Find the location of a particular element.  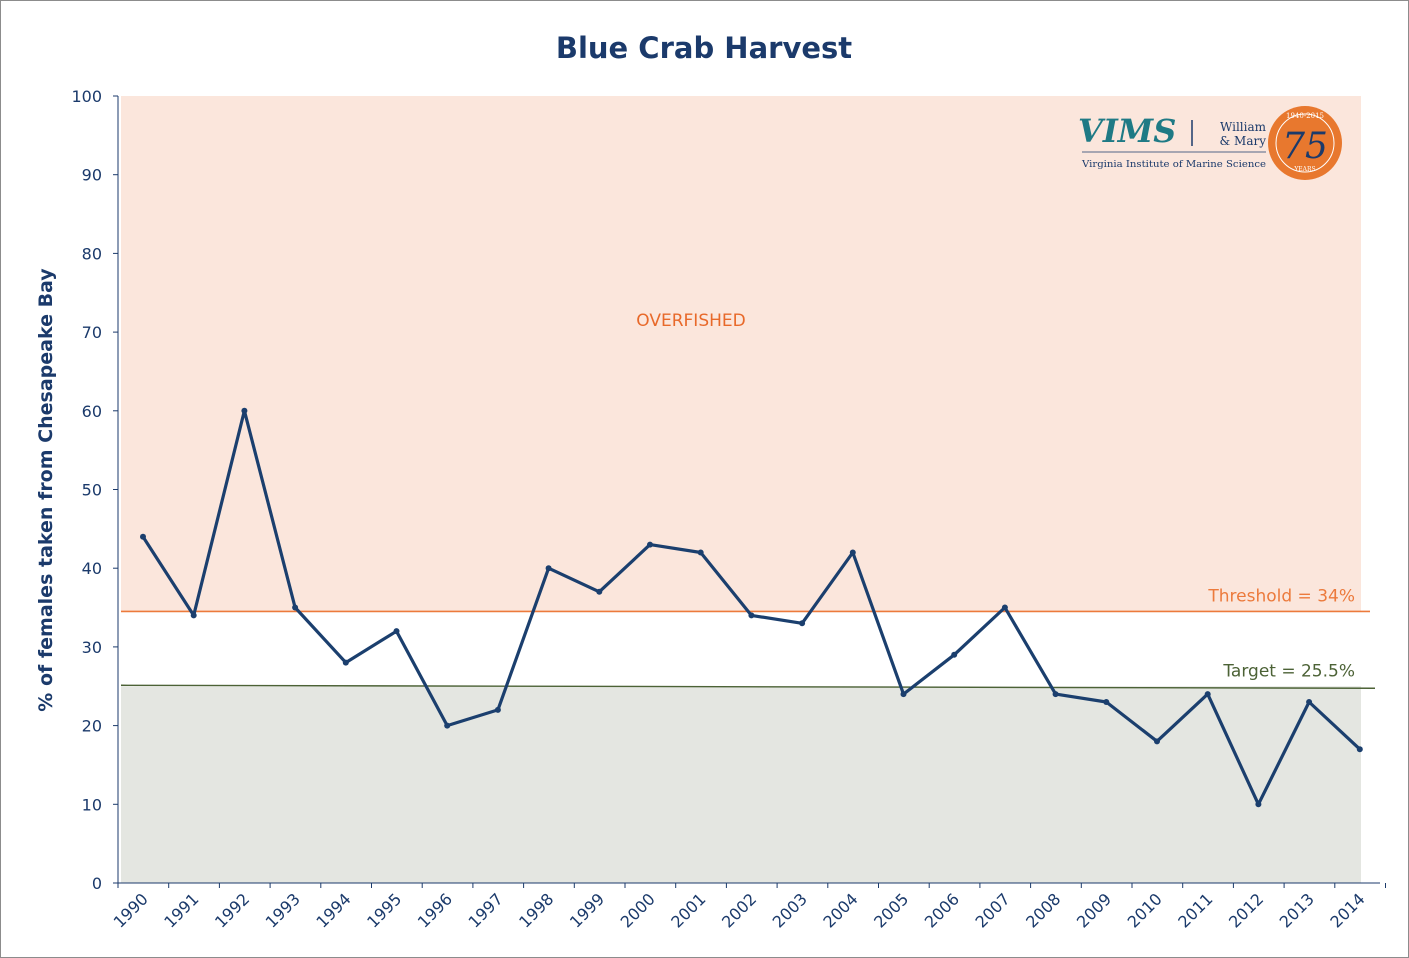

y-tick-label: 90 is located at coordinates (92, 175).